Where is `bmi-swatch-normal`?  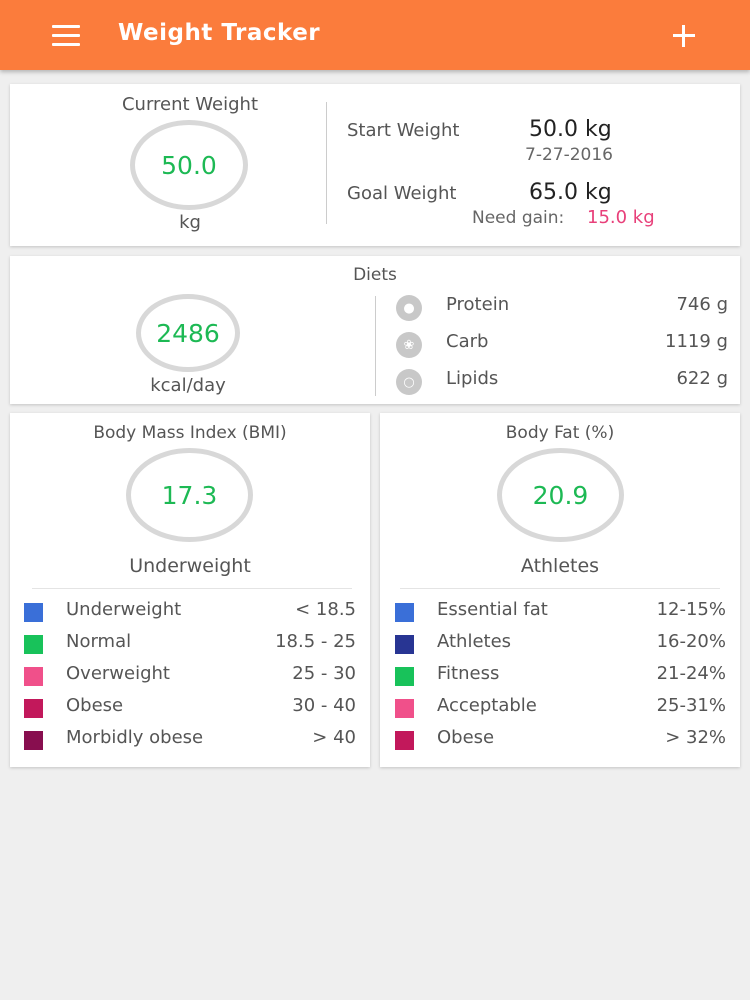 bmi-swatch-normal is located at coordinates (33, 644).